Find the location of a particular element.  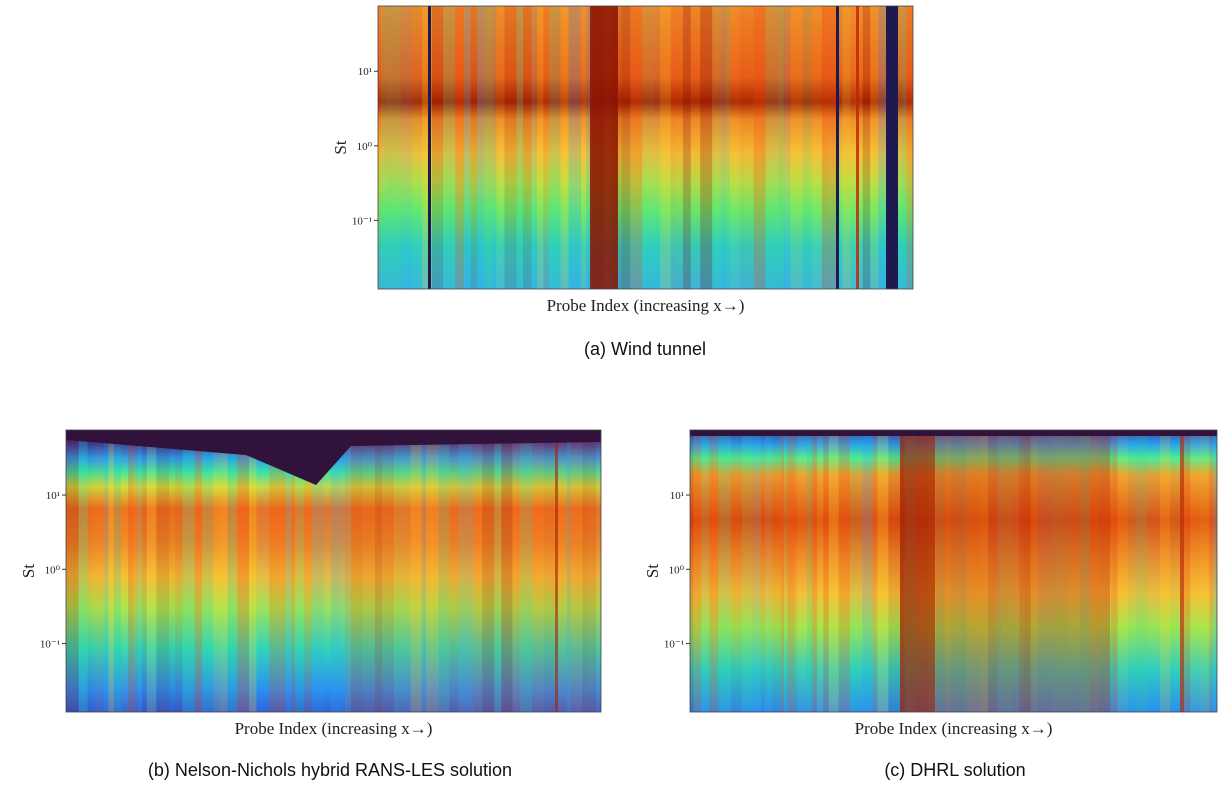

x-axis-label: Probe Index (increasing x→) is located at coordinates (954, 728).